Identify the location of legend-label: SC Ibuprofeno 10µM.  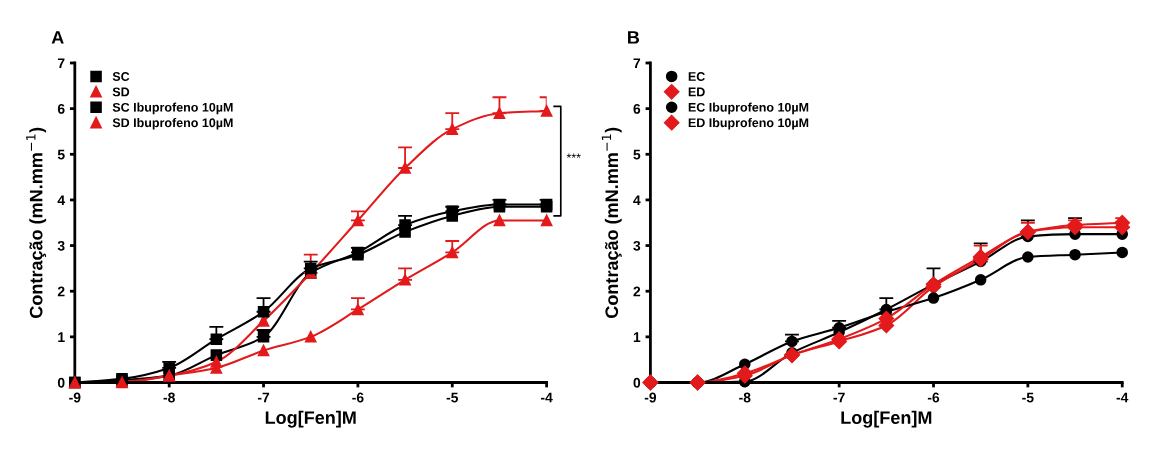
(172, 108).